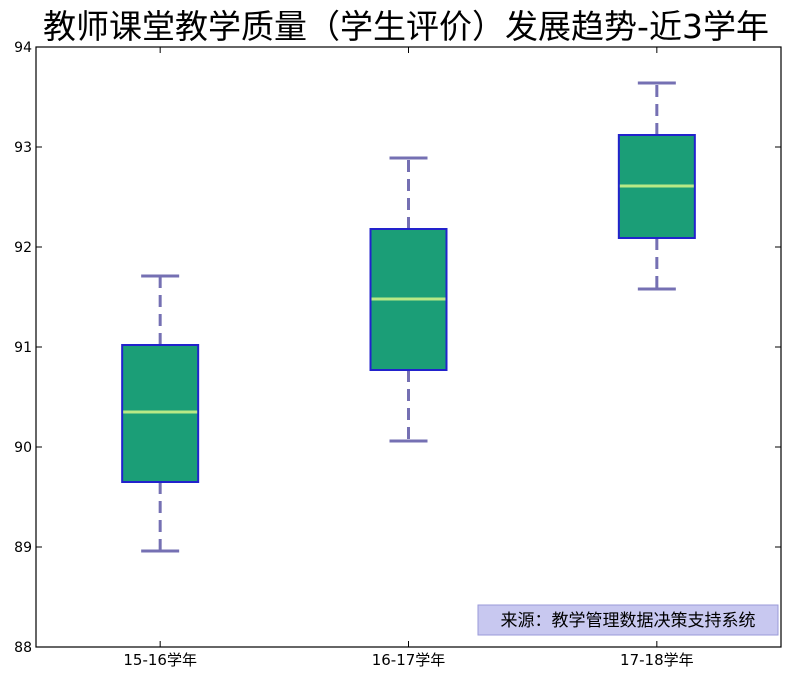  I want to click on y-tick-label: 90, so click(23, 448).